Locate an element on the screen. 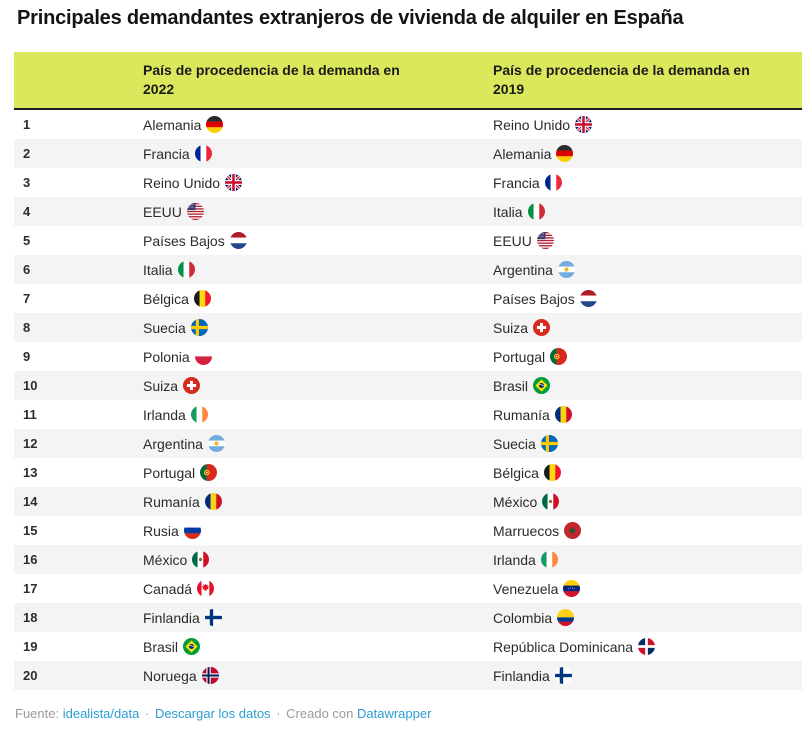  country-2022-cell: EEUU is located at coordinates (318, 211).